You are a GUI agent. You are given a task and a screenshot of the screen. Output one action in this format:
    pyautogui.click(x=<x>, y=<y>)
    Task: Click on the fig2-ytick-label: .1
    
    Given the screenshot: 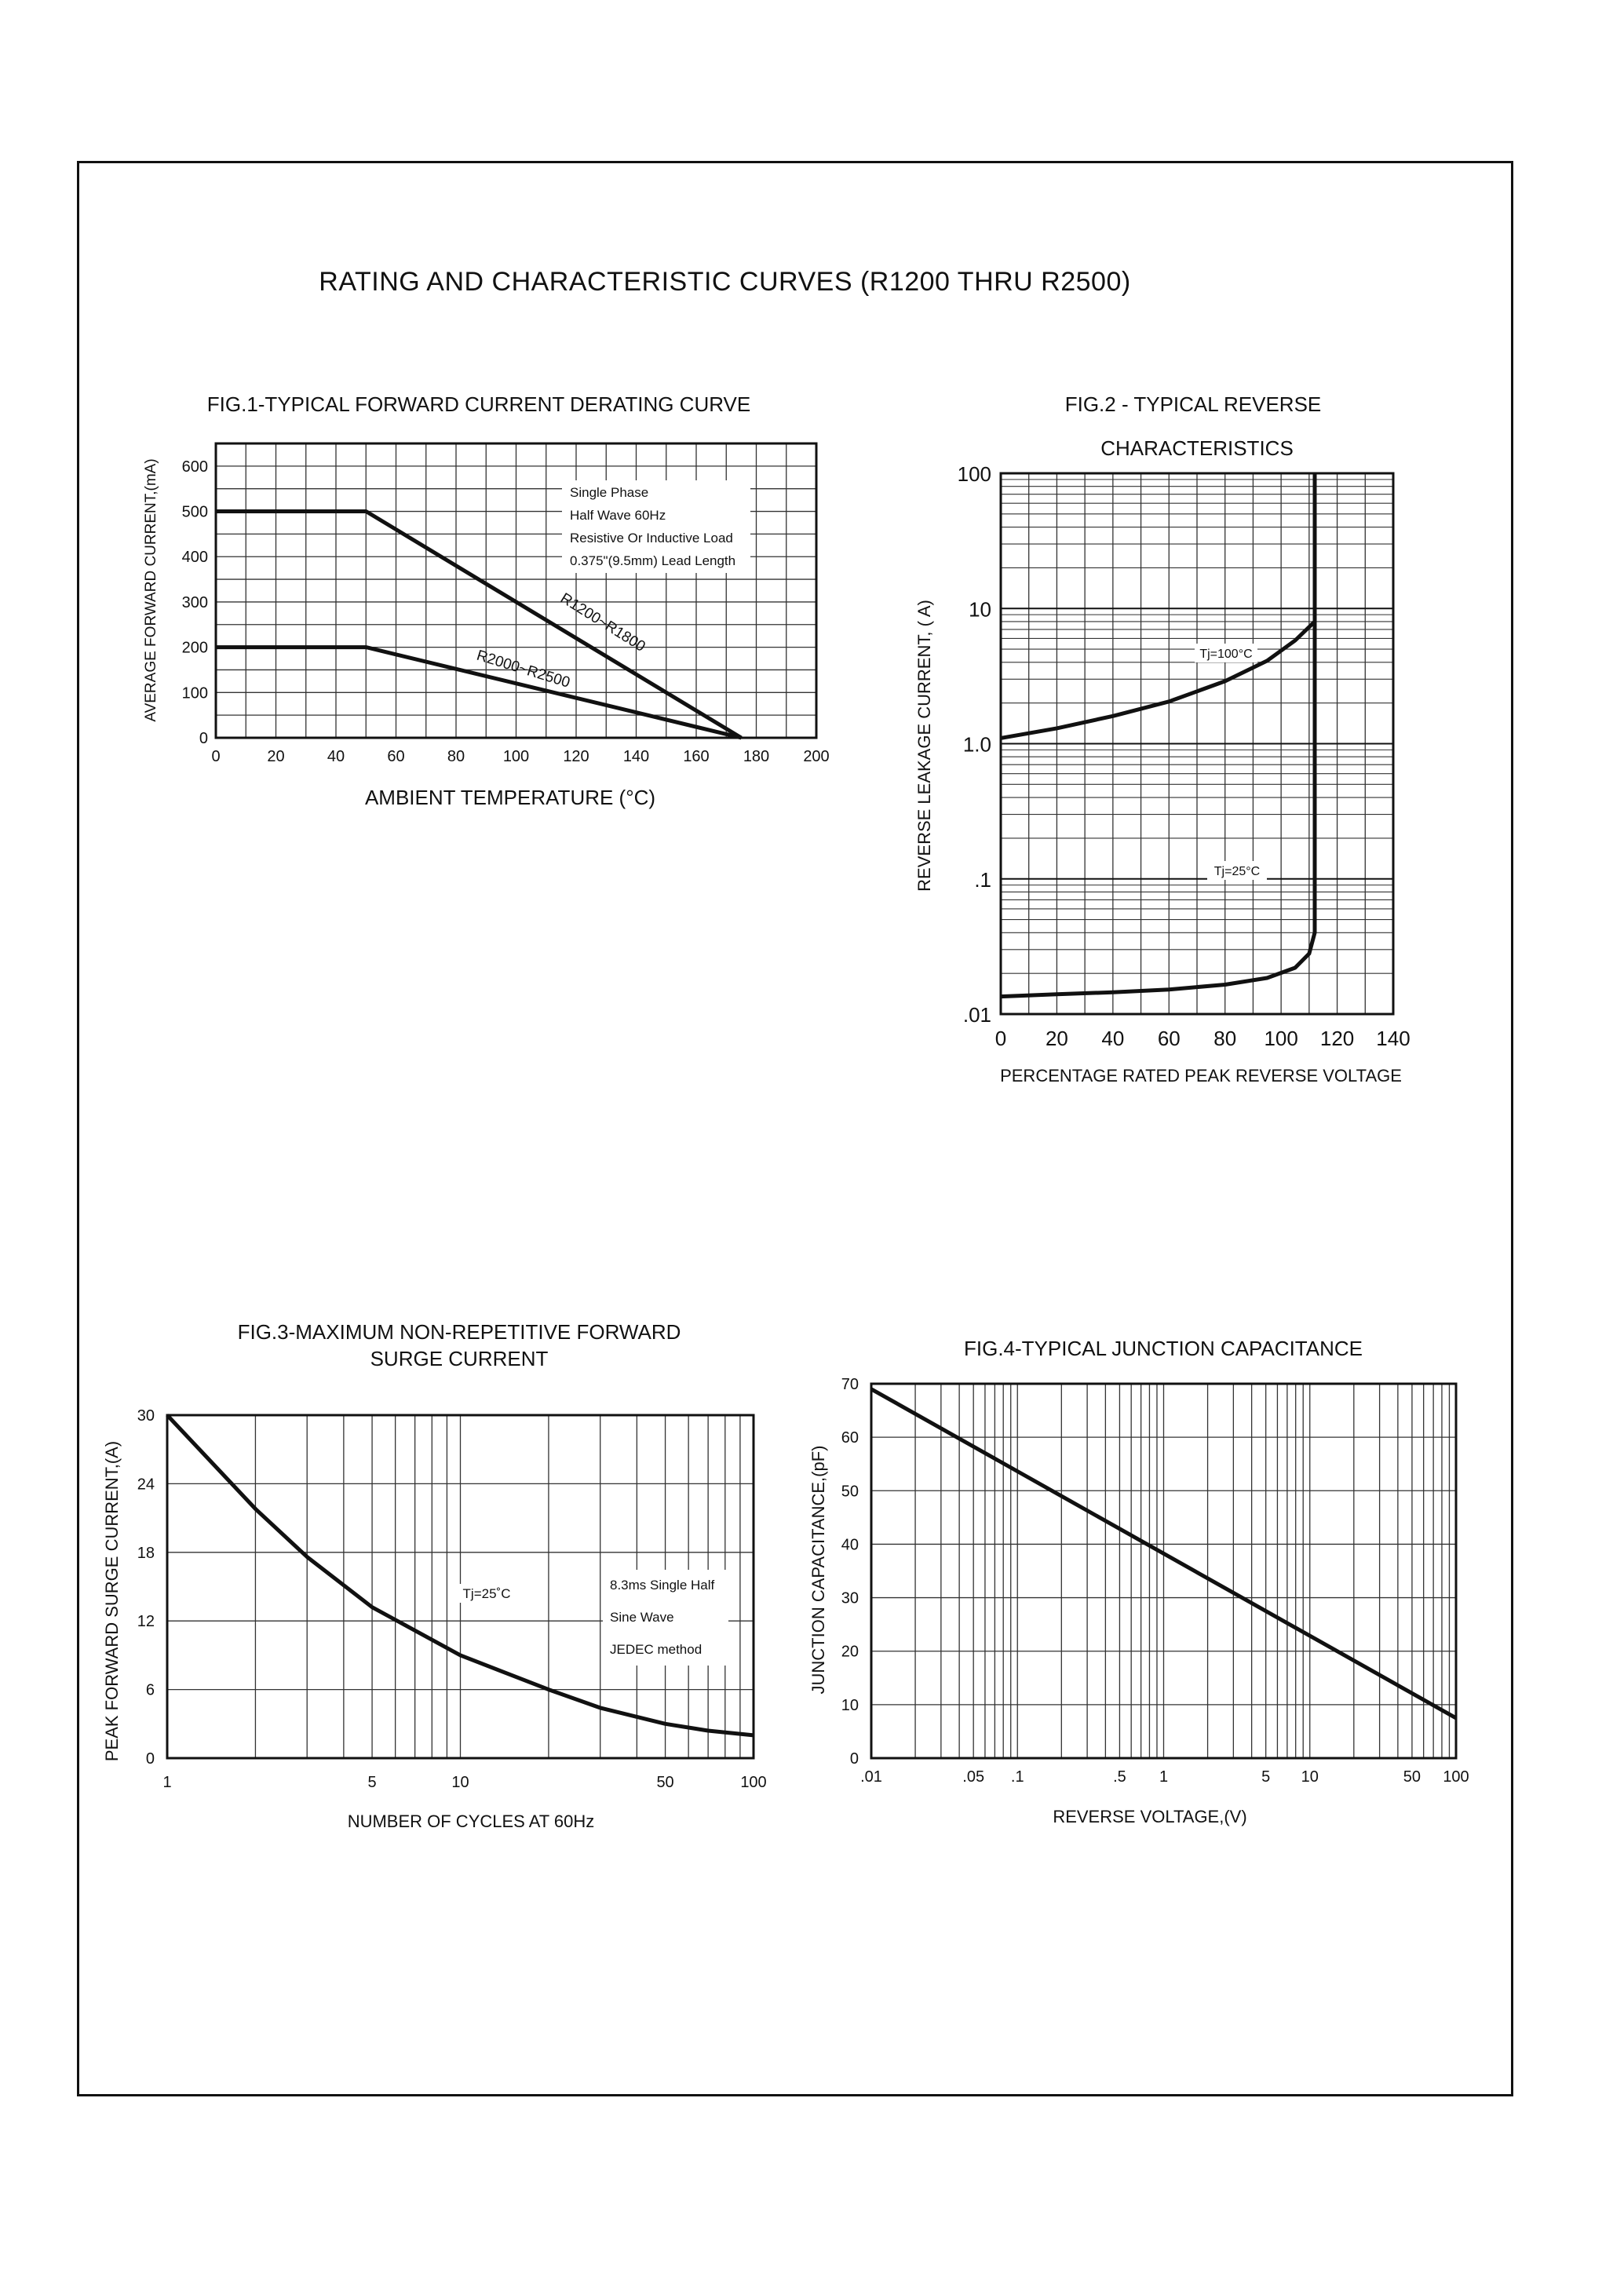 What is the action you would take?
    pyautogui.click(x=983, y=880)
    